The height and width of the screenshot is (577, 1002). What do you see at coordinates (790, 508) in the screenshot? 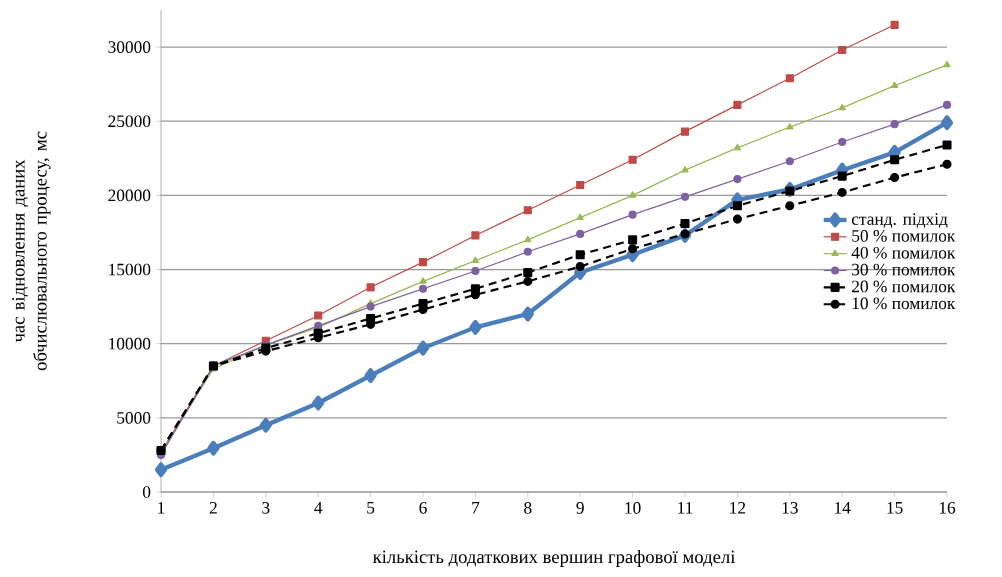
I see `x-tick-label: 13` at bounding box center [790, 508].